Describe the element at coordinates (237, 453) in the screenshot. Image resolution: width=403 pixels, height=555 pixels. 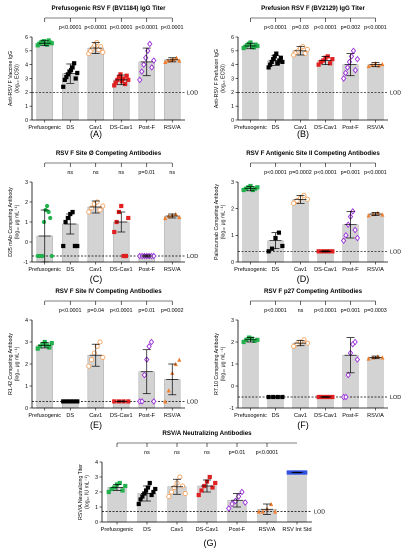
I see `significance-label: p=0.01` at that location.